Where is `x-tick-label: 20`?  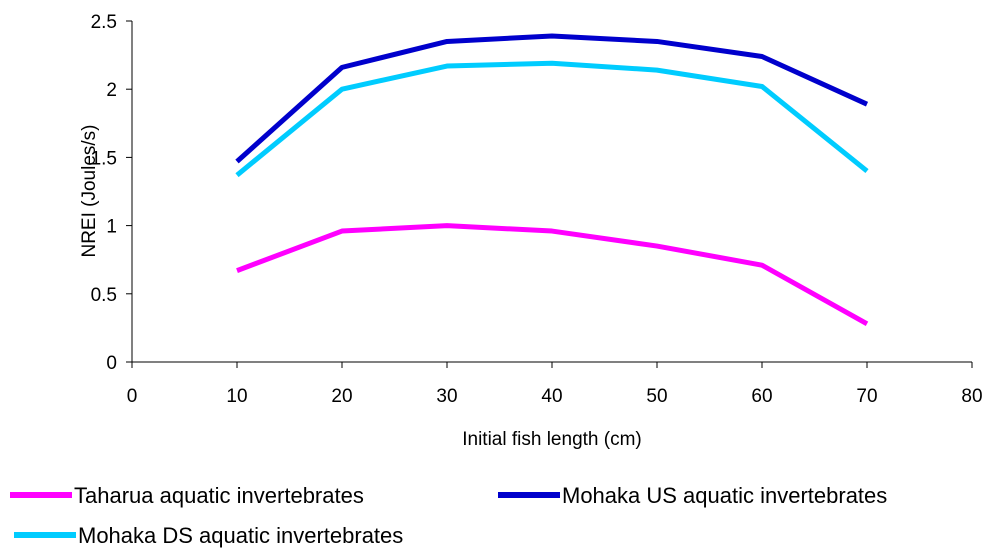
x-tick-label: 20 is located at coordinates (341, 396).